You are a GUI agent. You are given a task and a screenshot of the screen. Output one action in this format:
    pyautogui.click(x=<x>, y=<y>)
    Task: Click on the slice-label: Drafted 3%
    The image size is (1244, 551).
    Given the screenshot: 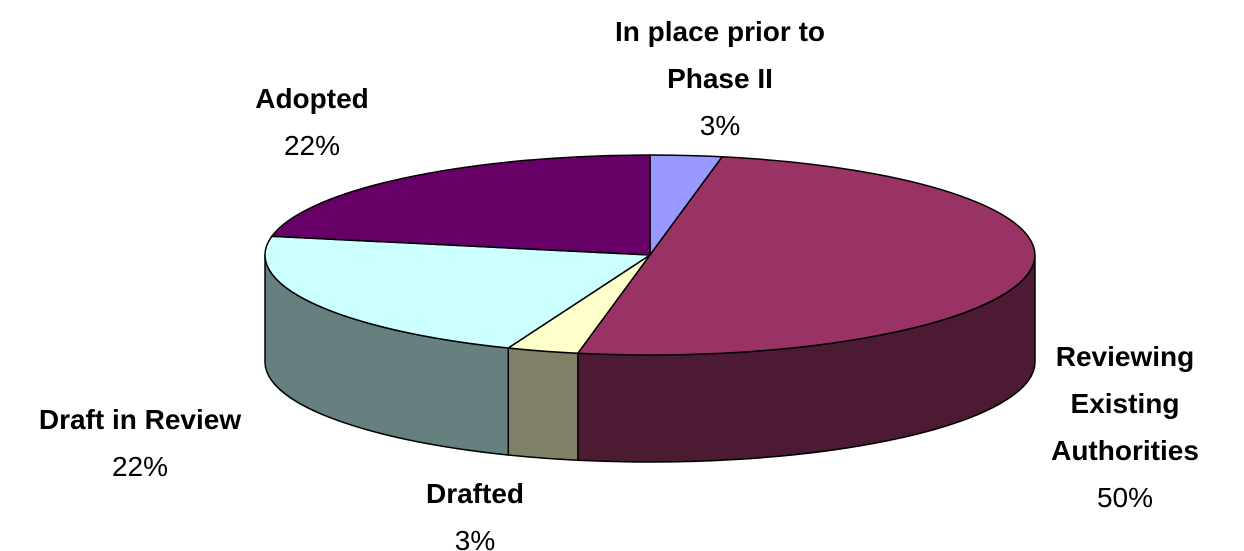 What is the action you would take?
    pyautogui.click(x=475, y=510)
    